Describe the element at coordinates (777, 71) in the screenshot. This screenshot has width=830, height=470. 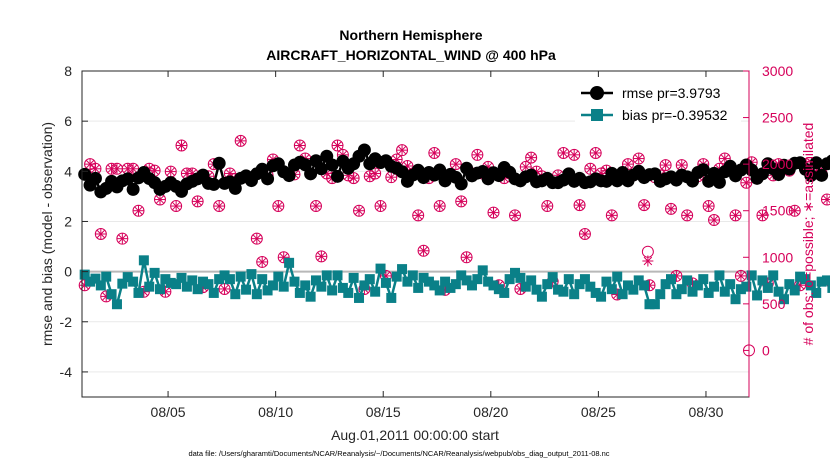
I see `y-right-tick-label: 3000` at that location.